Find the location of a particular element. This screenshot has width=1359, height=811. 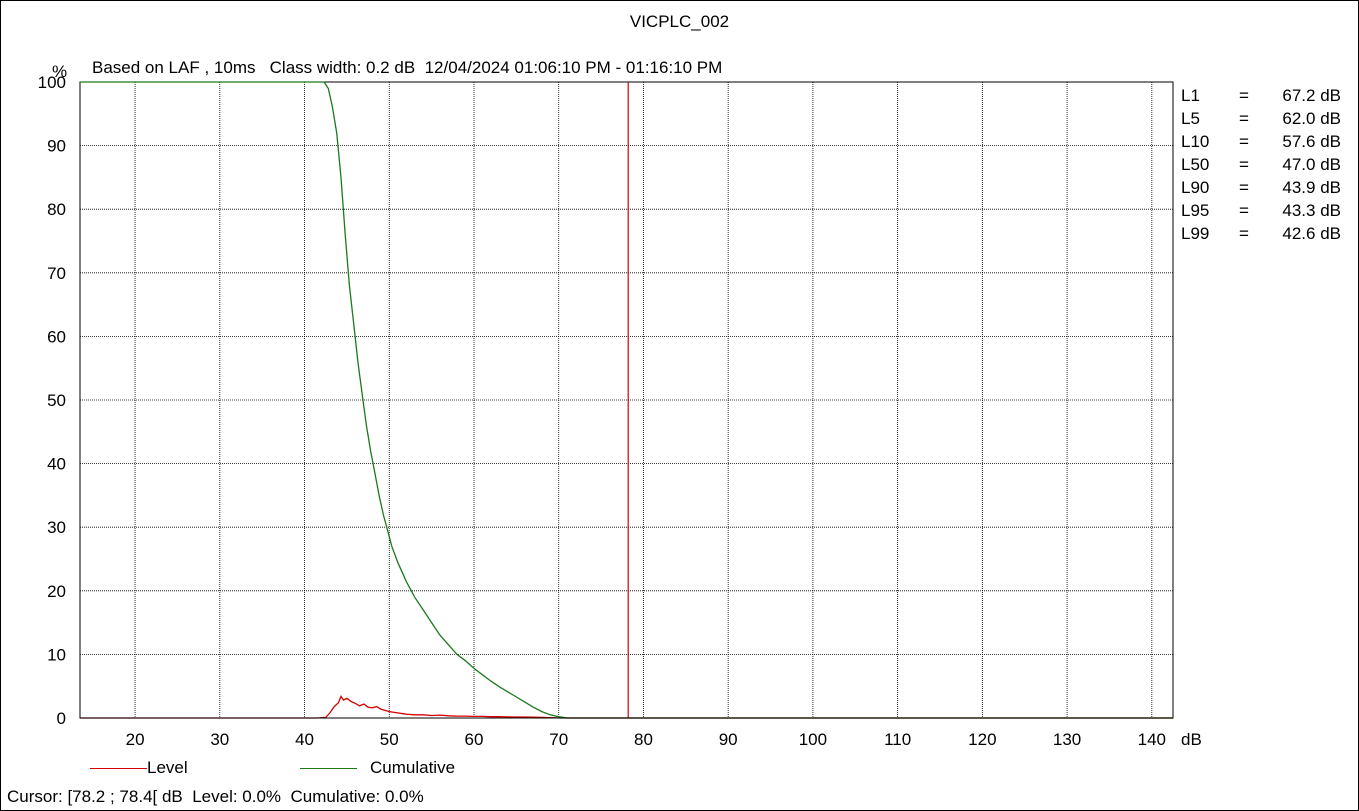

y-tick-label: 30 is located at coordinates (56, 527).